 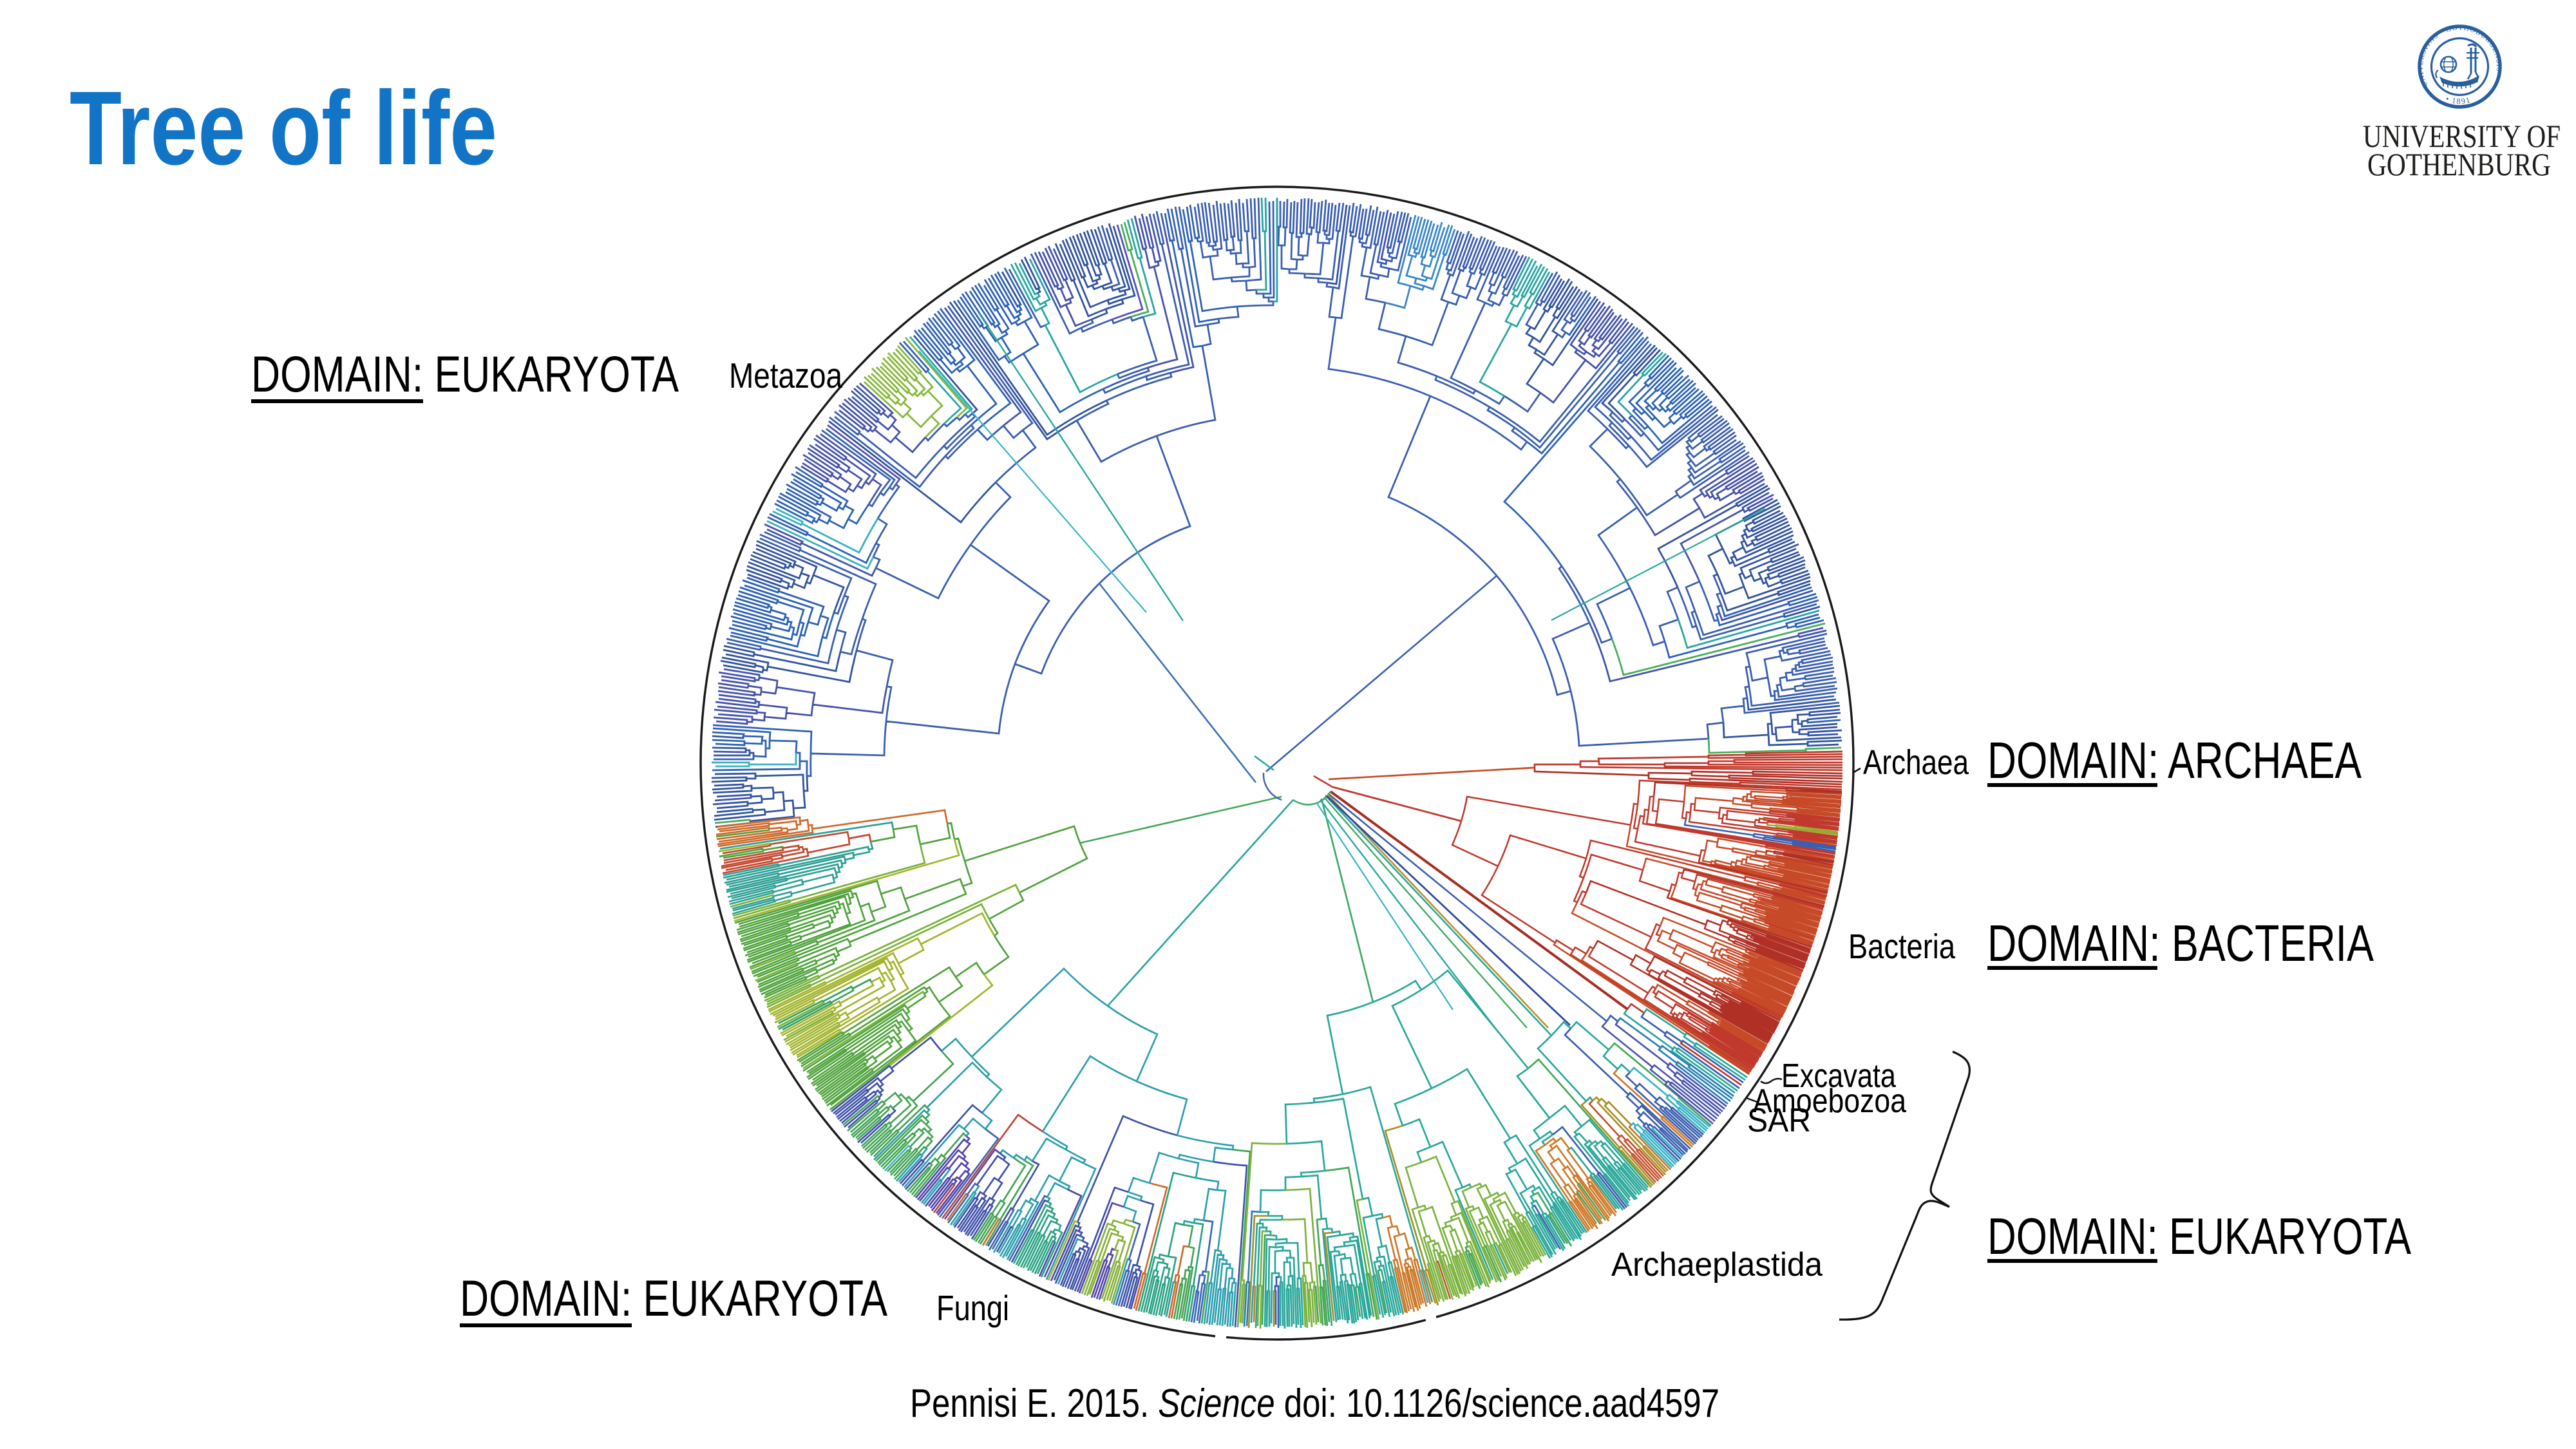 I want to click on svg-text: SAR, so click(x=1779, y=1121).